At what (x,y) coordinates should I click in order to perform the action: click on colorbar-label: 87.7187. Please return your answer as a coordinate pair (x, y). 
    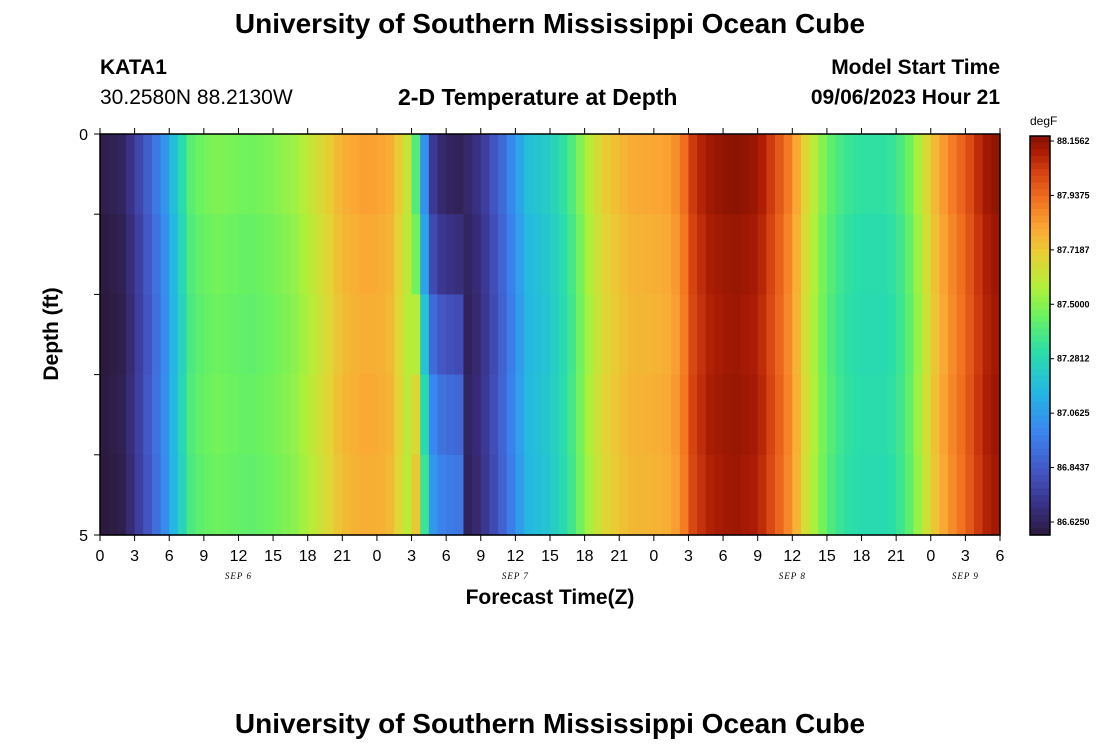
    Looking at the image, I should click on (1073, 250).